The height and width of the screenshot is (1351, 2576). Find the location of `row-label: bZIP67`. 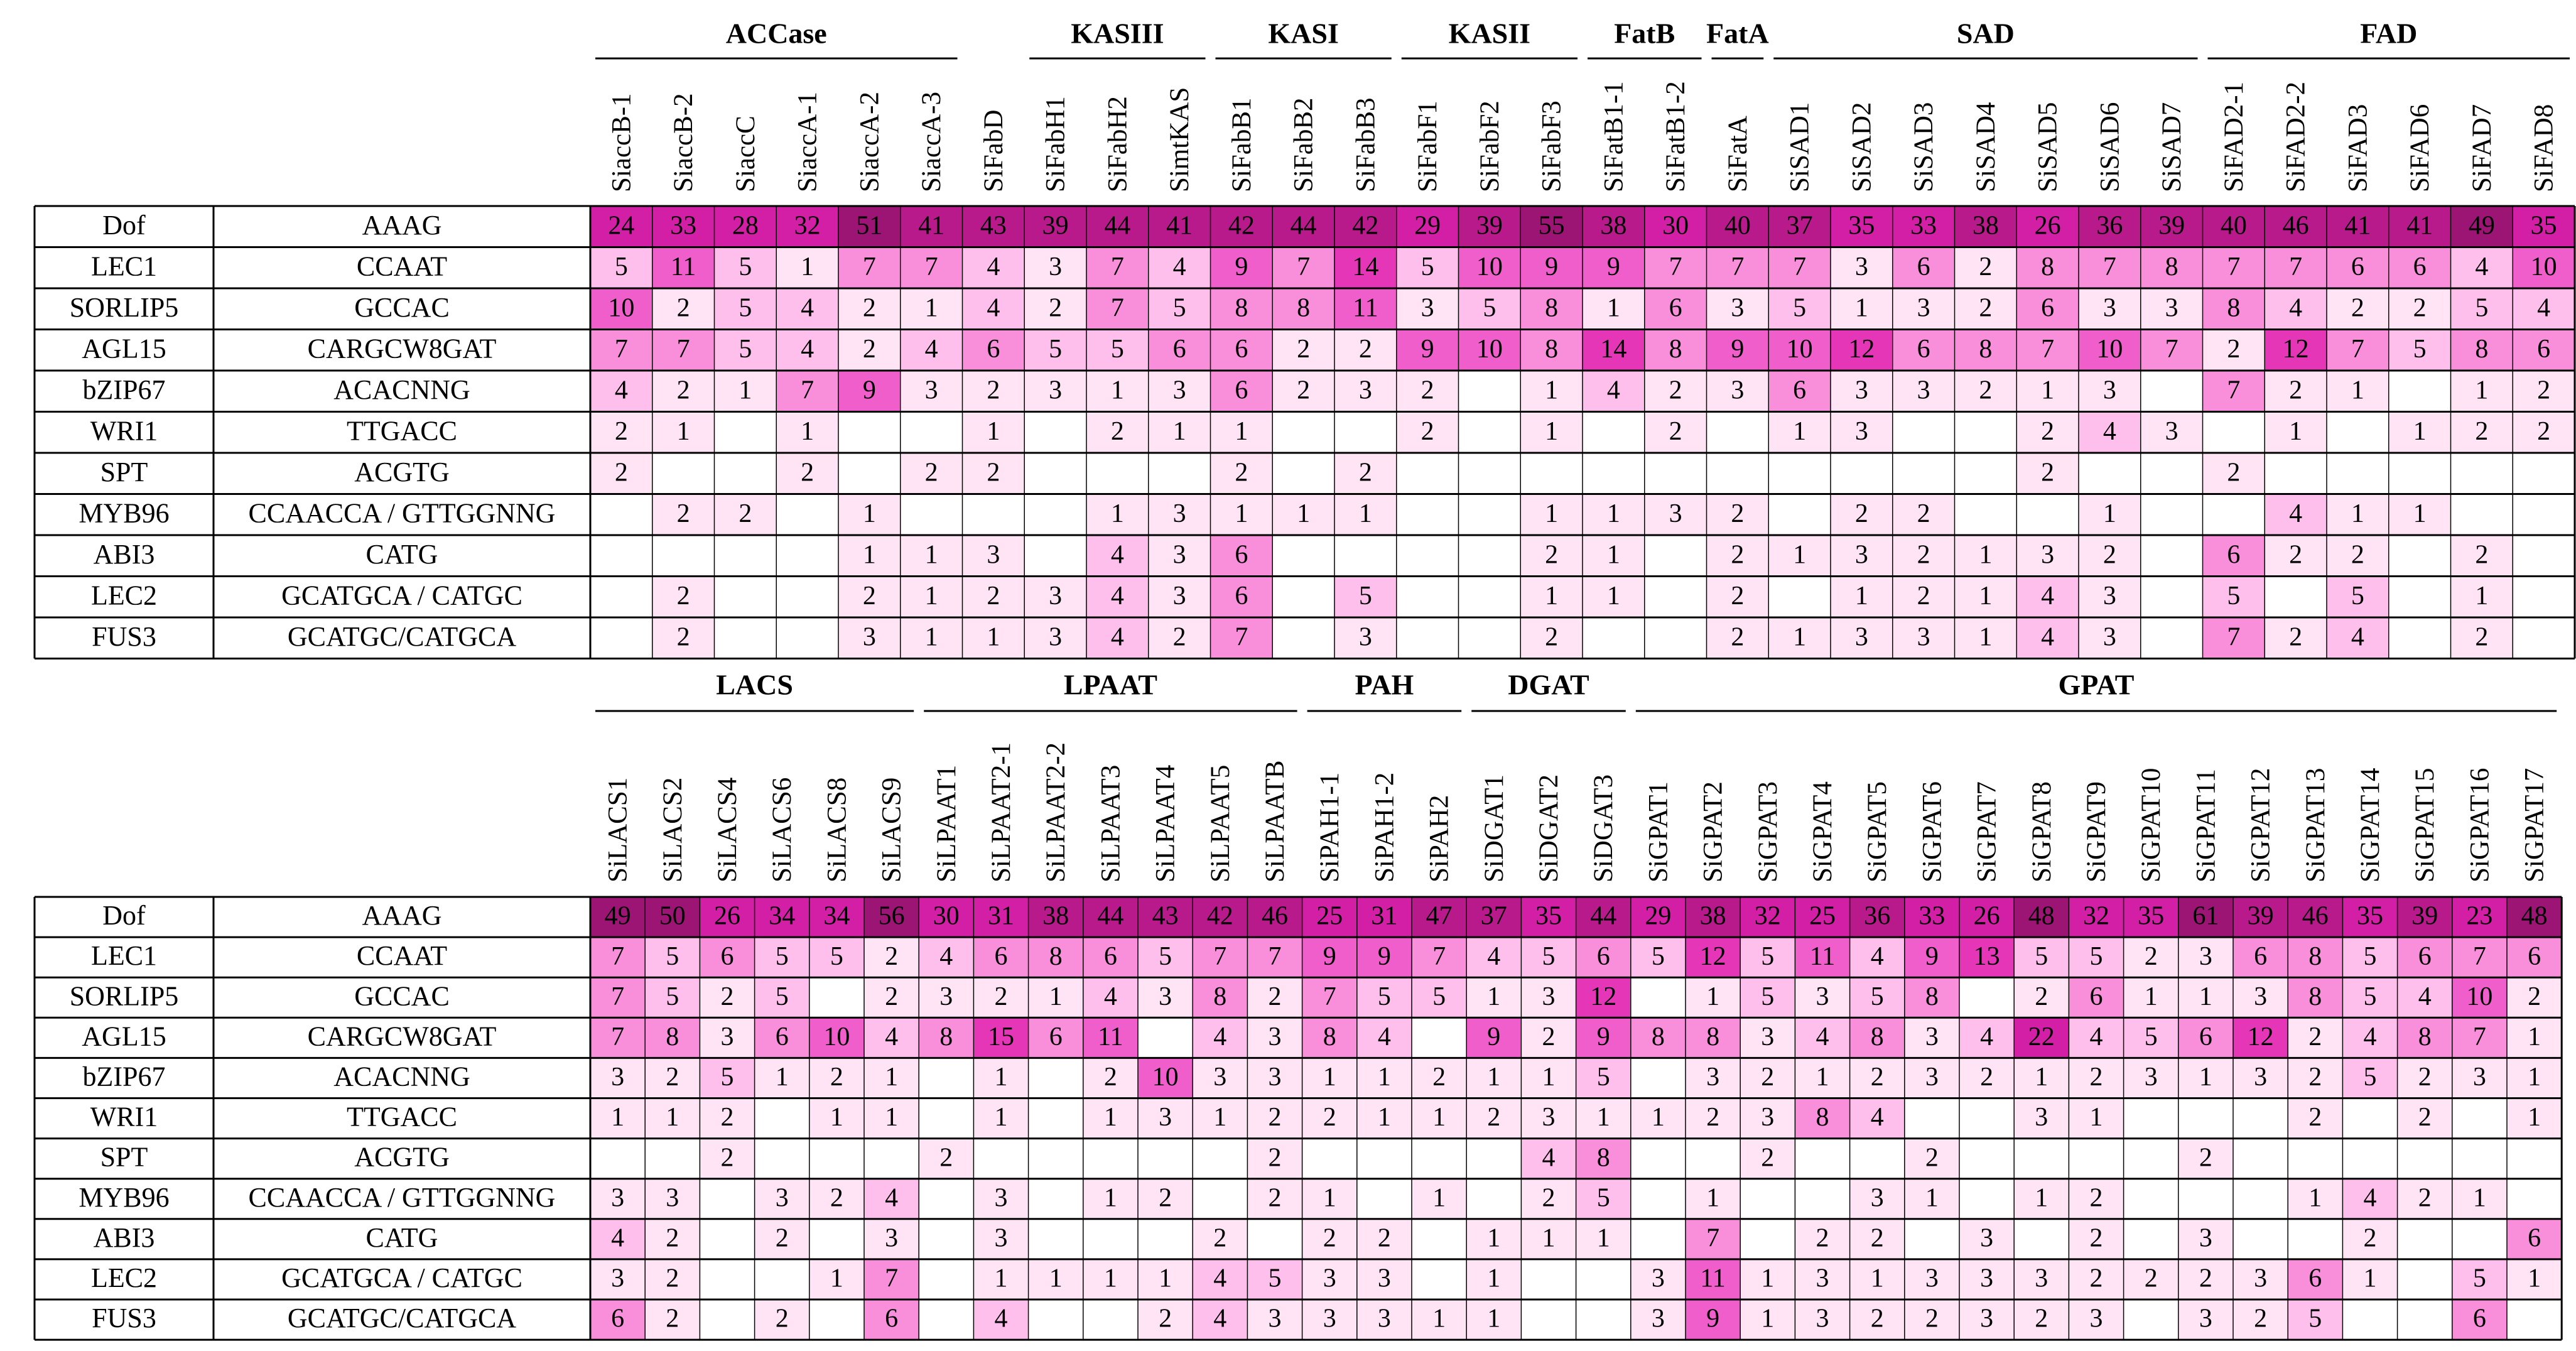

row-label: bZIP67 is located at coordinates (124, 389).